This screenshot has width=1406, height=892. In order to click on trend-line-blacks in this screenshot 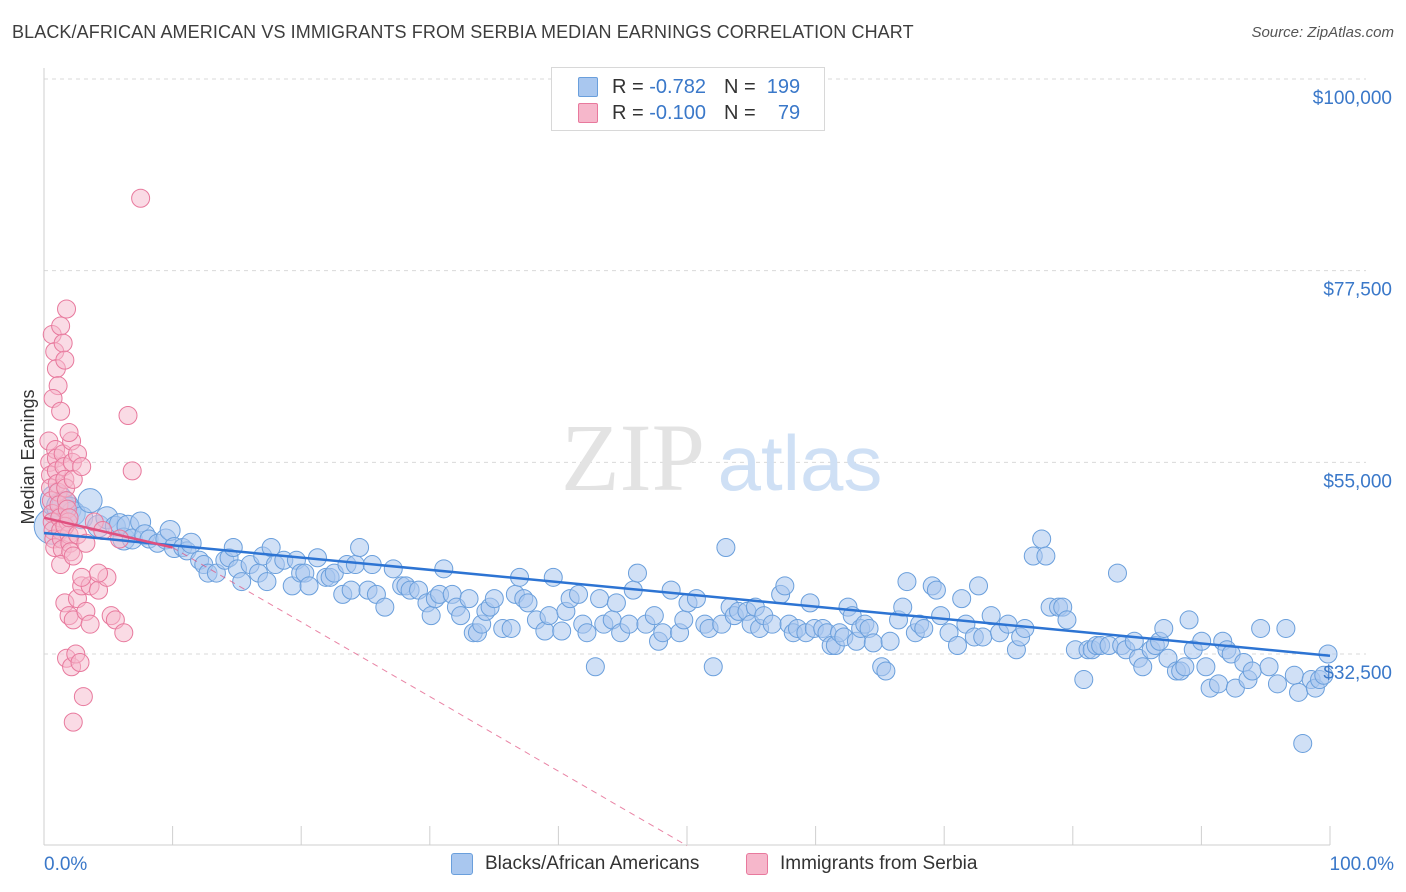, I will do `click(687, 594)`.